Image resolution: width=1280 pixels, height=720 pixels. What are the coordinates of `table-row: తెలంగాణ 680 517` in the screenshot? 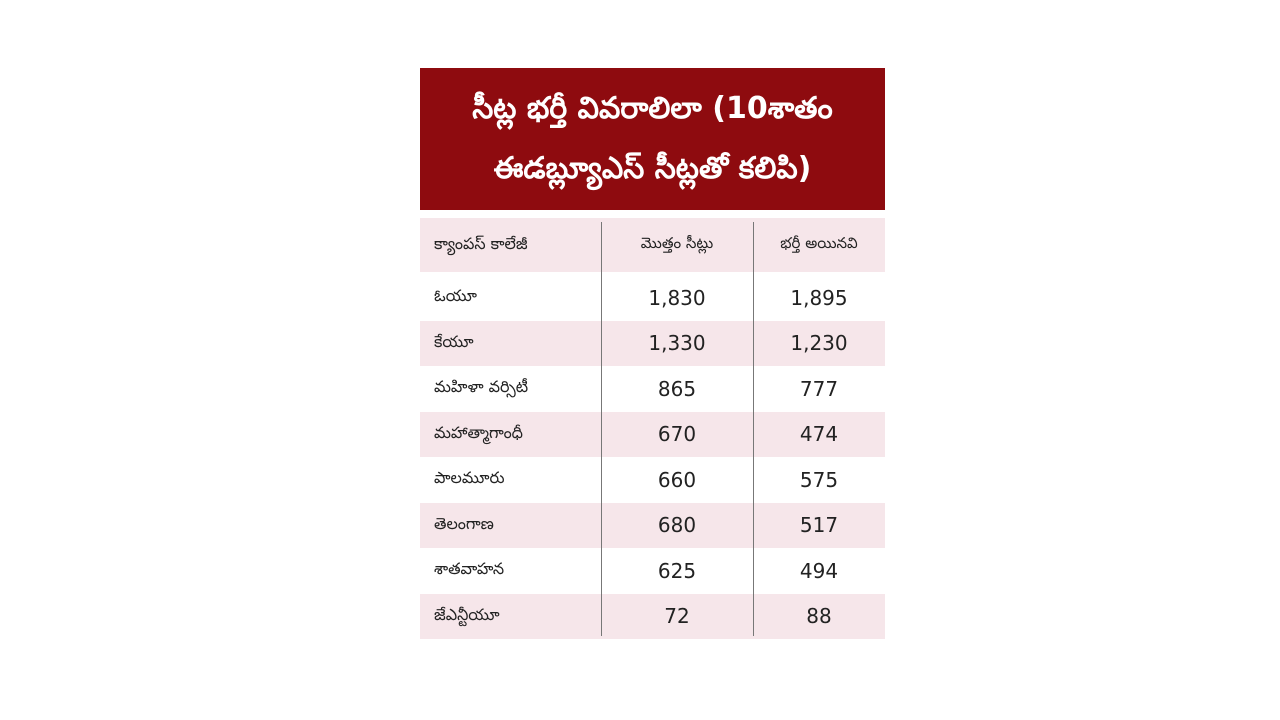 It's located at (652, 525).